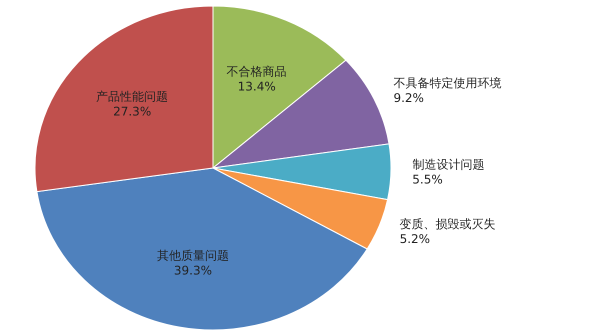 Image resolution: width=592 pixels, height=336 pixels. Describe the element at coordinates (448, 164) in the screenshot. I see `slice-label: 制造设计问题` at that location.